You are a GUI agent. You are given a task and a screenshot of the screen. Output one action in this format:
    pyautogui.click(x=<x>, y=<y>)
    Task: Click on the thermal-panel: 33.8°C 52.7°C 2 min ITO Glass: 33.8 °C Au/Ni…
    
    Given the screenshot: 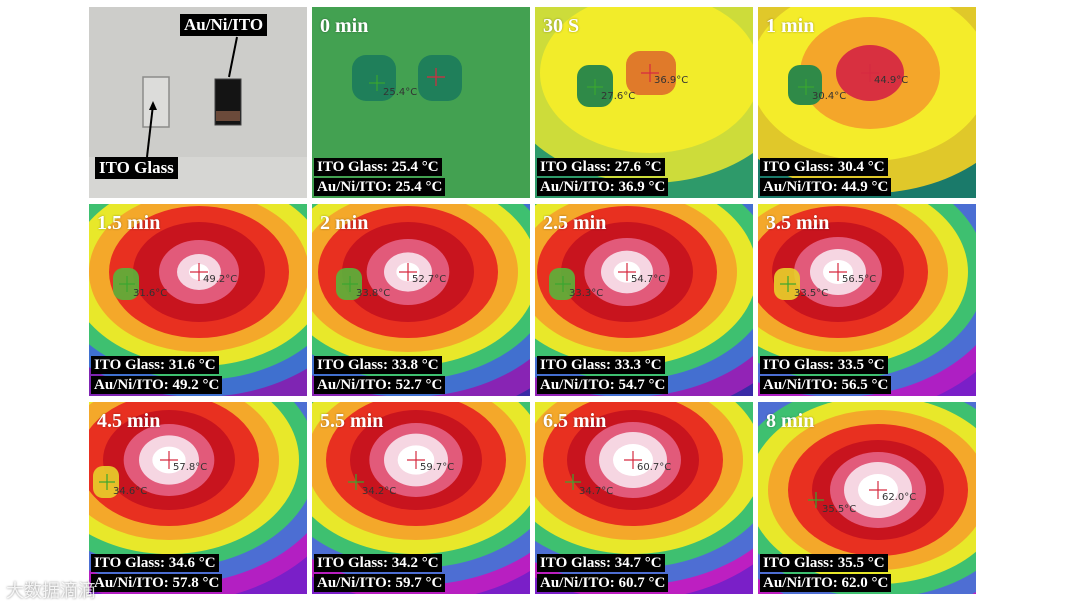 What is the action you would take?
    pyautogui.click(x=421, y=300)
    